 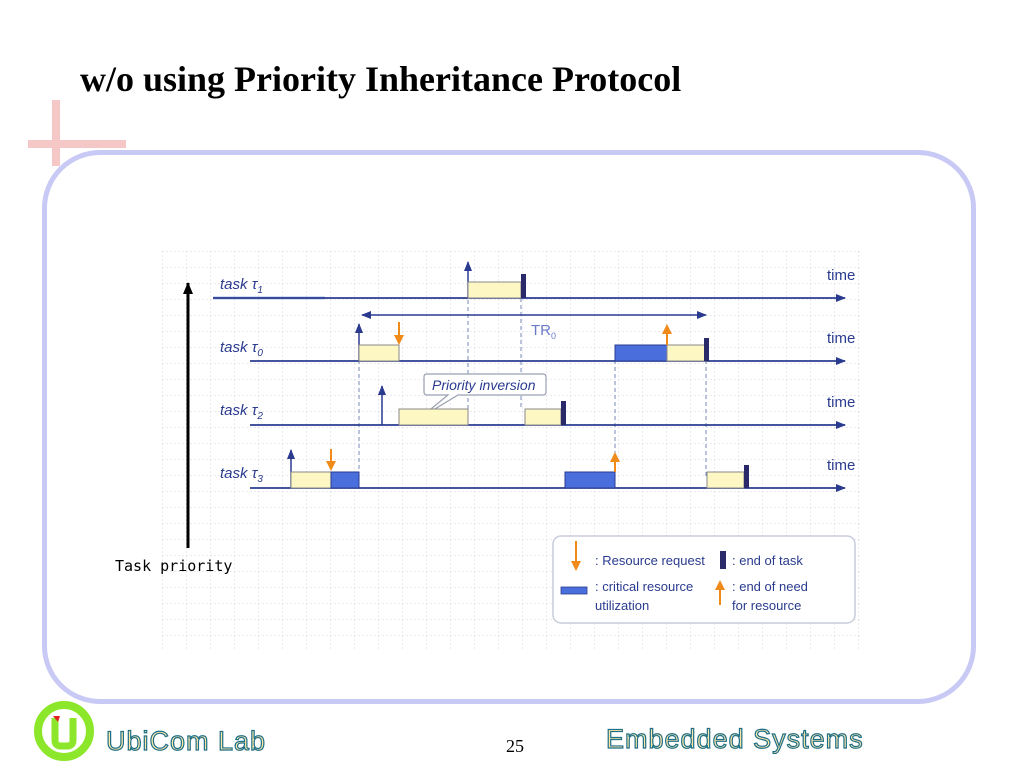 What do you see at coordinates (379, 353) in the screenshot?
I see `exec-block-tau0` at bounding box center [379, 353].